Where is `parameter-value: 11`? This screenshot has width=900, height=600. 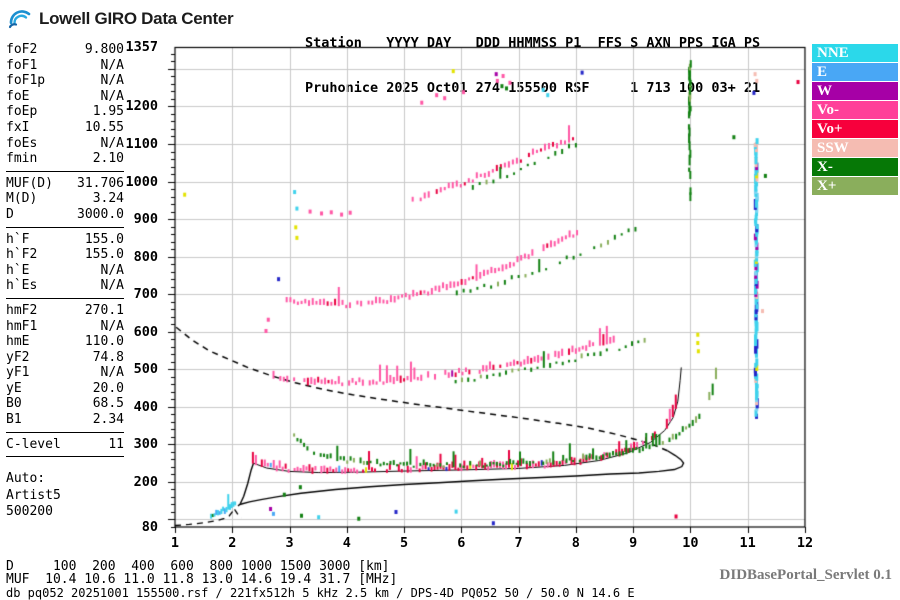
parameter-value: 11 is located at coordinates (116, 444).